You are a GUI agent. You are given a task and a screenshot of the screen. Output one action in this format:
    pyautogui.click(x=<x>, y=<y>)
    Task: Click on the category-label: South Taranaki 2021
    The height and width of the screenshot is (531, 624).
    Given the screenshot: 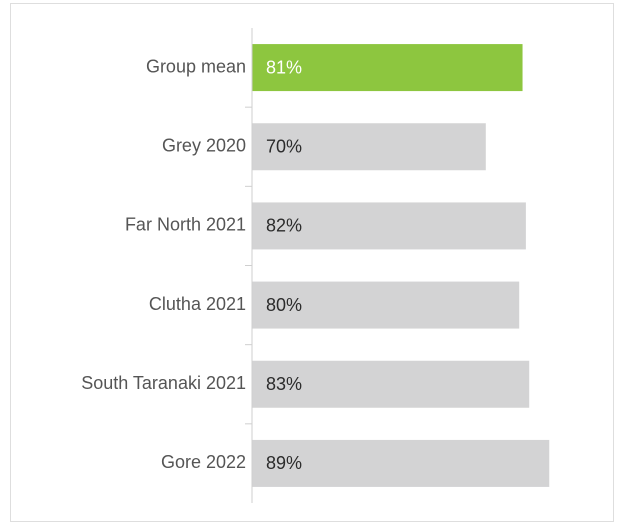 What is the action you would take?
    pyautogui.click(x=163, y=383)
    